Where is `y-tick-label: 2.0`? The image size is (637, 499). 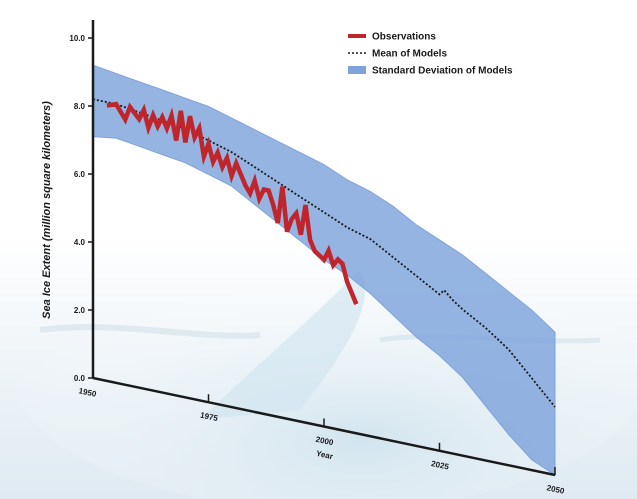 y-tick-label: 2.0 is located at coordinates (80, 310).